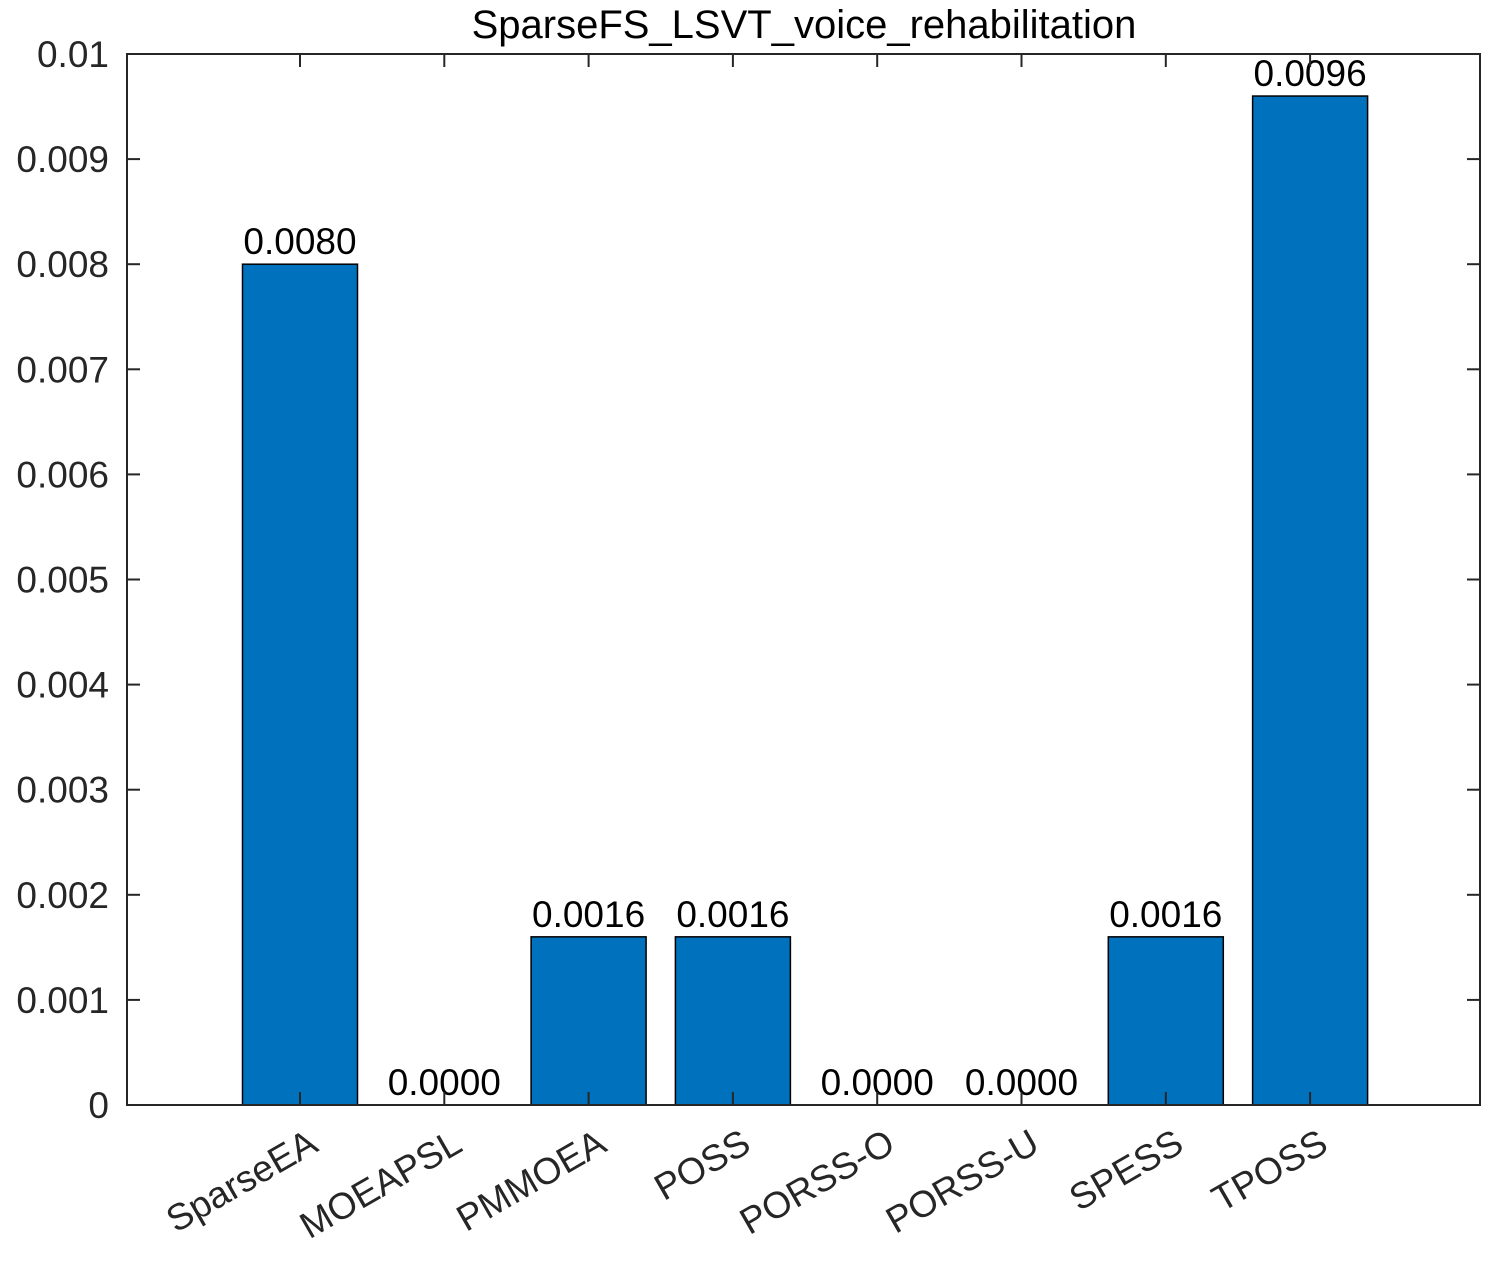  I want to click on data-label-sparseea: 0.0080, so click(299, 241).